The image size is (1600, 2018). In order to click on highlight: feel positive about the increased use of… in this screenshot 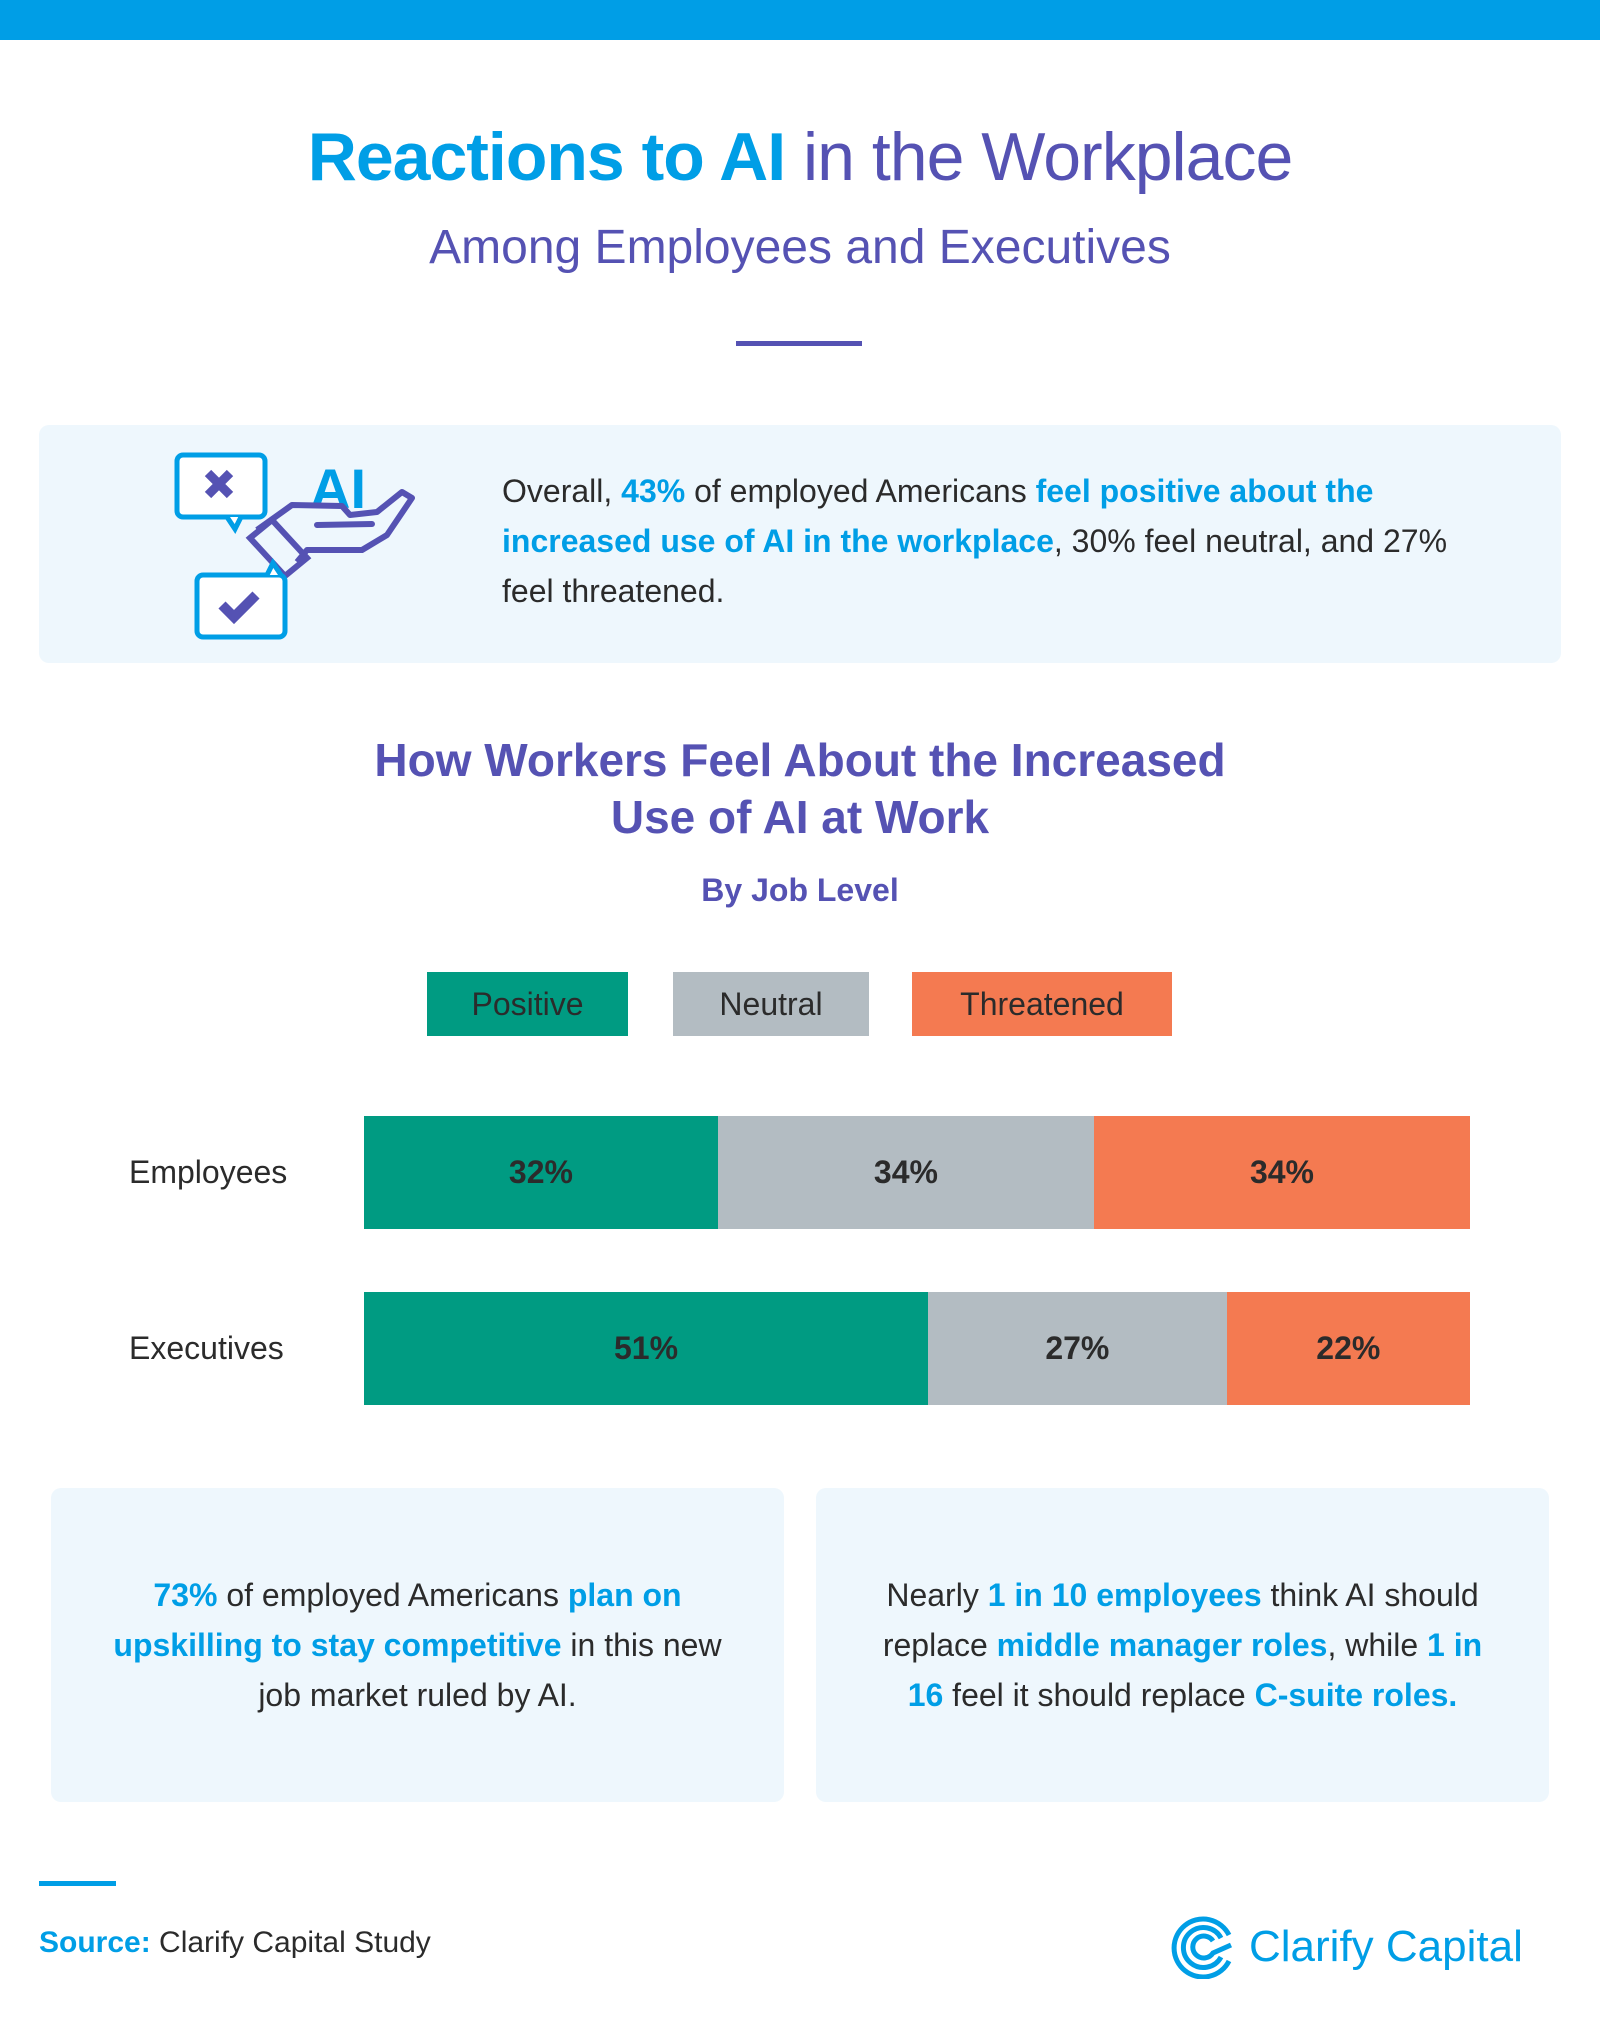, I will do `click(938, 516)`.